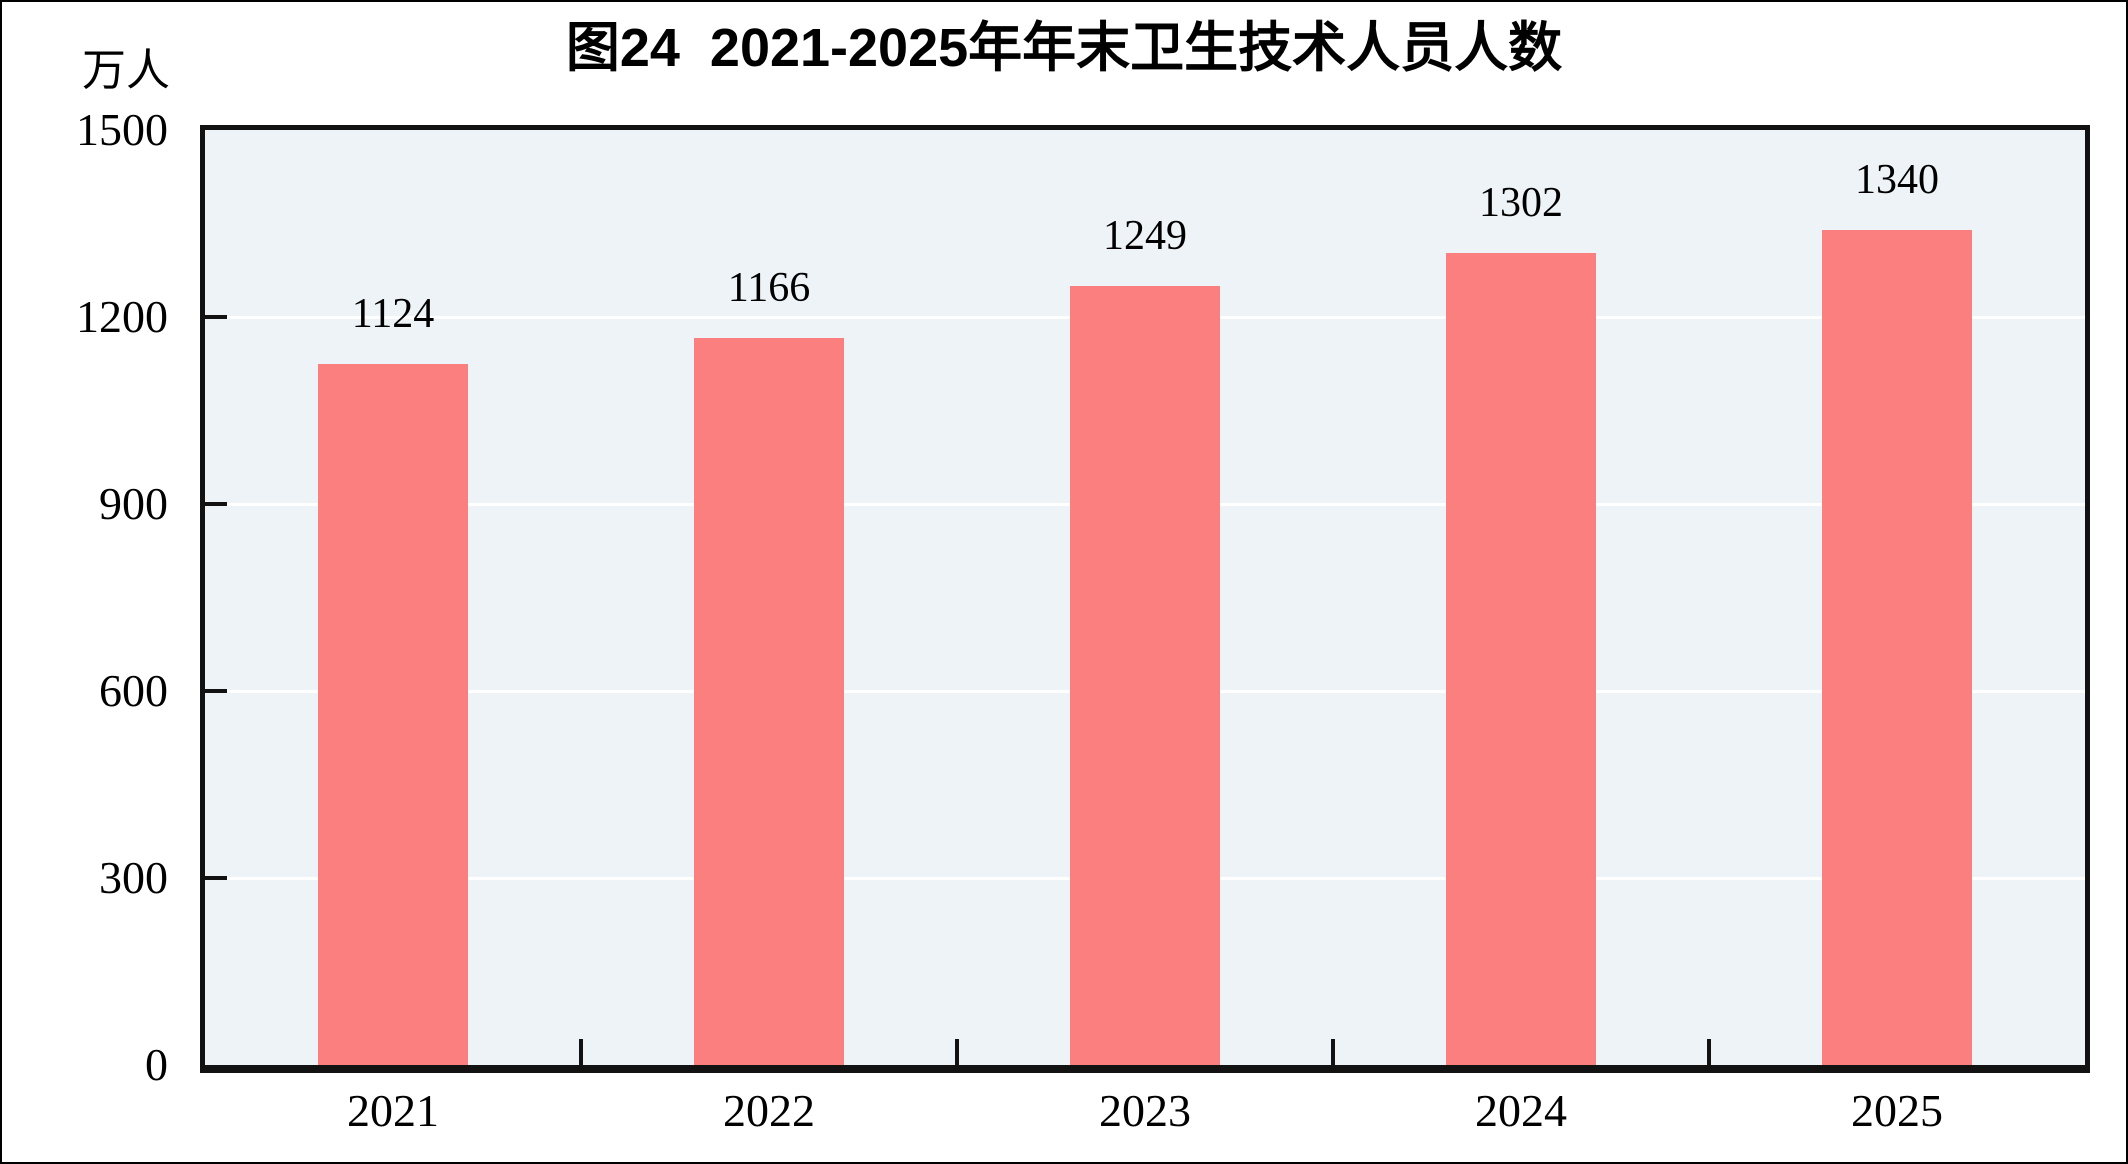  What do you see at coordinates (393, 314) in the screenshot?
I see `bar-value-label-2021: 1124` at bounding box center [393, 314].